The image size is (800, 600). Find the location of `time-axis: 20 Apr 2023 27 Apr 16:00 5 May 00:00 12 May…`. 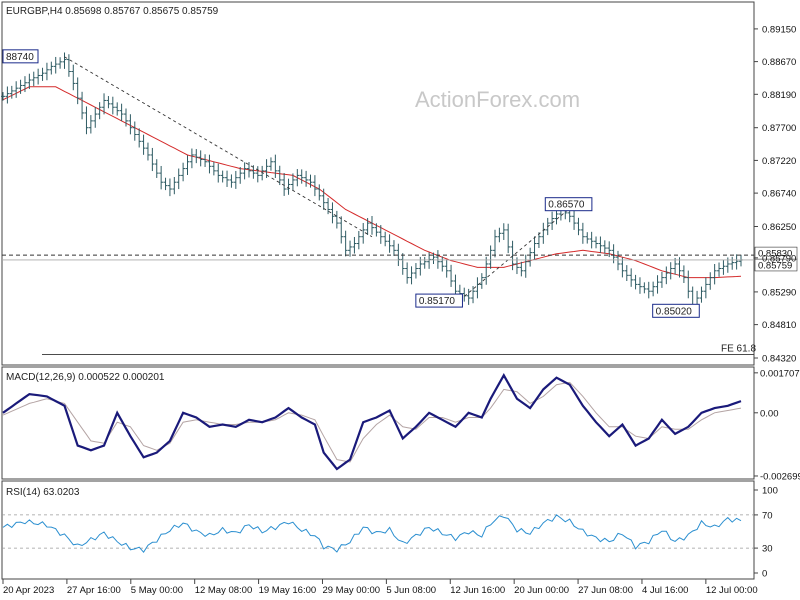

time-axis: 20 Apr 2023 27 Apr 16:00 5 May 00:00 12 May… is located at coordinates (380, 587).